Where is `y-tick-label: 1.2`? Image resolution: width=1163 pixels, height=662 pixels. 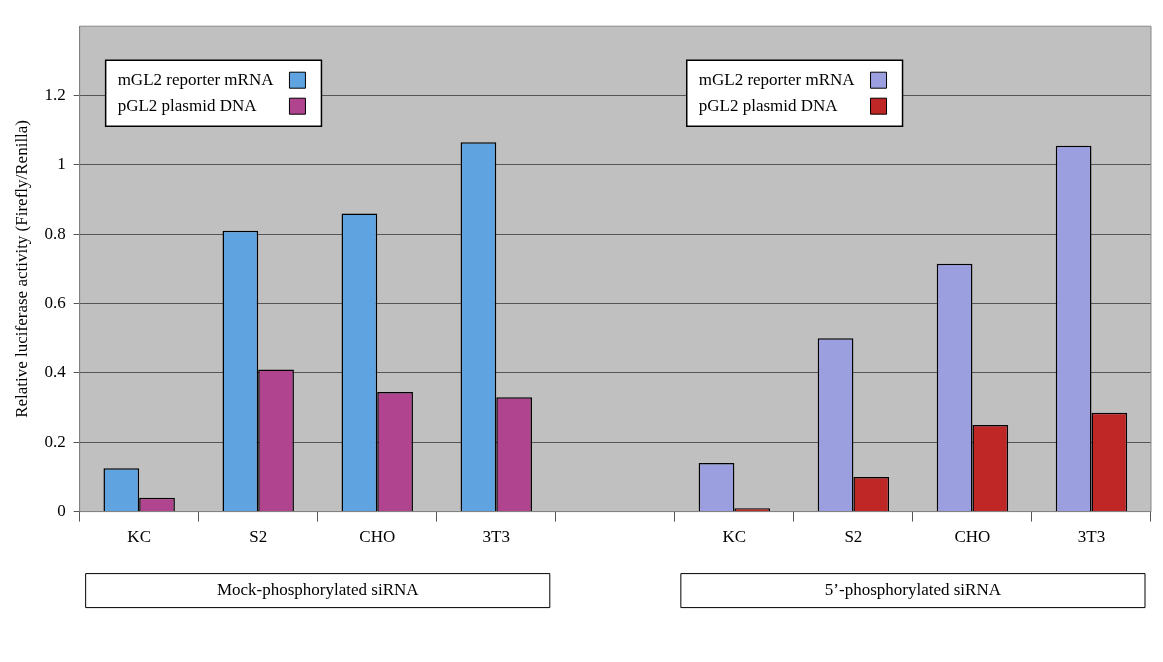
y-tick-label: 1.2 is located at coordinates (55, 95).